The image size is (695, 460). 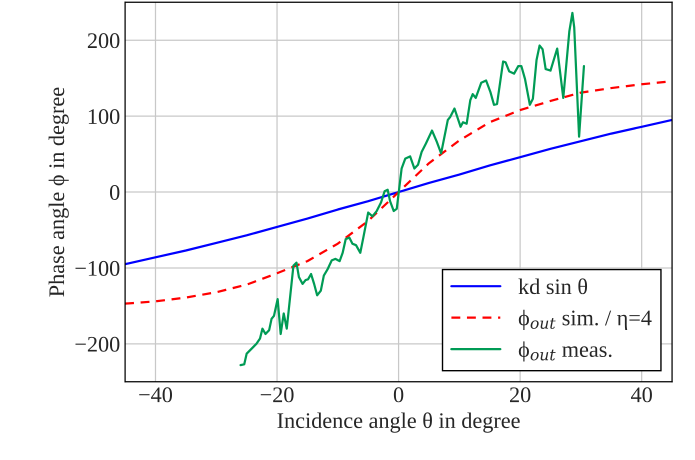 What do you see at coordinates (399, 394) in the screenshot?
I see `x-tick-label: 0` at bounding box center [399, 394].